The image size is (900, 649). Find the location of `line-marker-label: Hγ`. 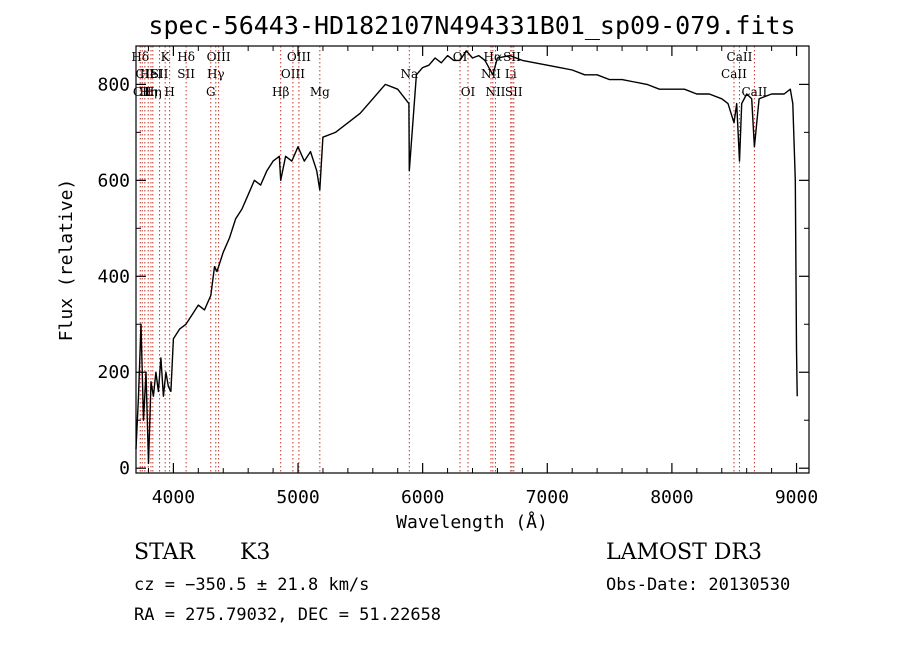

line-marker-label: Hγ is located at coordinates (216, 74).